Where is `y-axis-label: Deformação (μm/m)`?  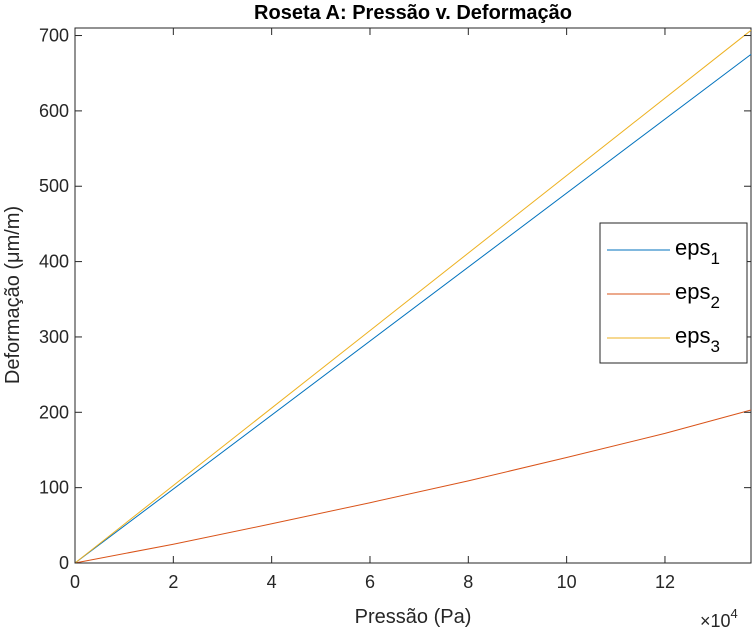 y-axis-label: Deformação (μm/m) is located at coordinates (13, 295).